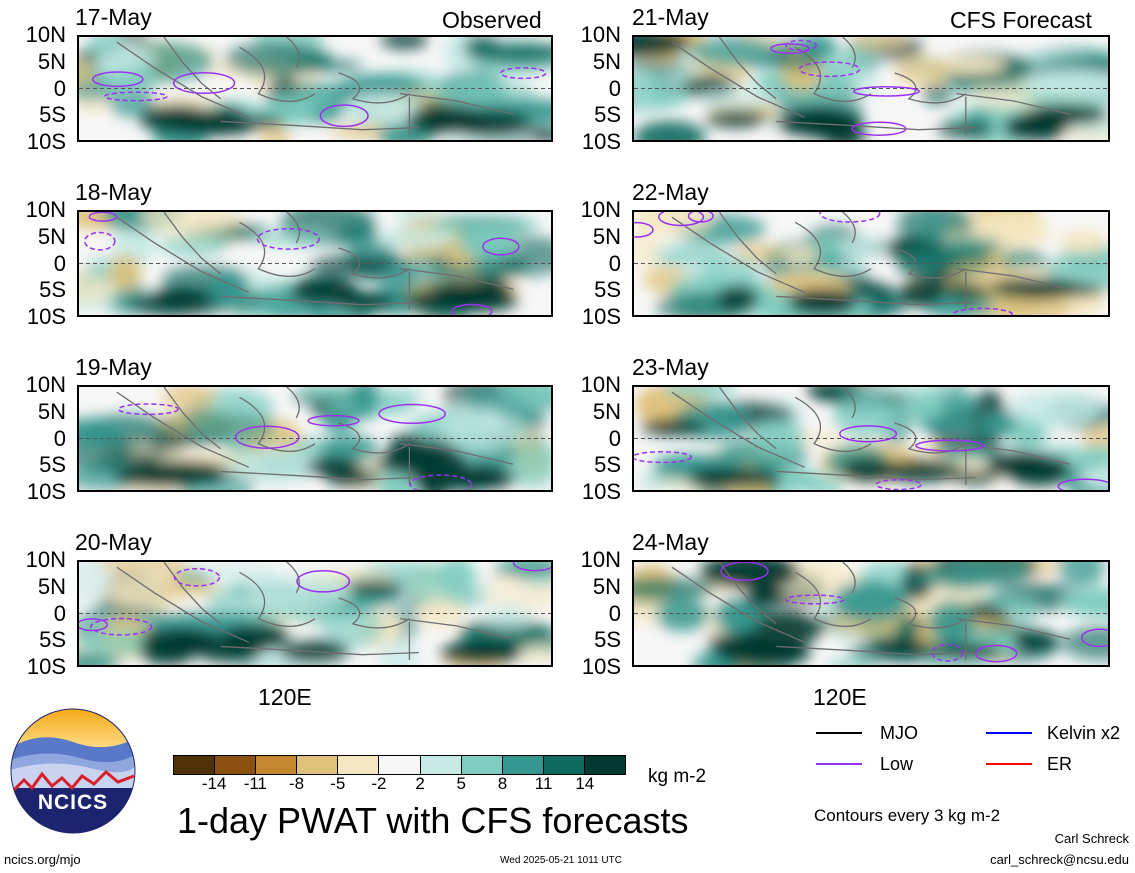  I want to click on colorbar, so click(399, 765).